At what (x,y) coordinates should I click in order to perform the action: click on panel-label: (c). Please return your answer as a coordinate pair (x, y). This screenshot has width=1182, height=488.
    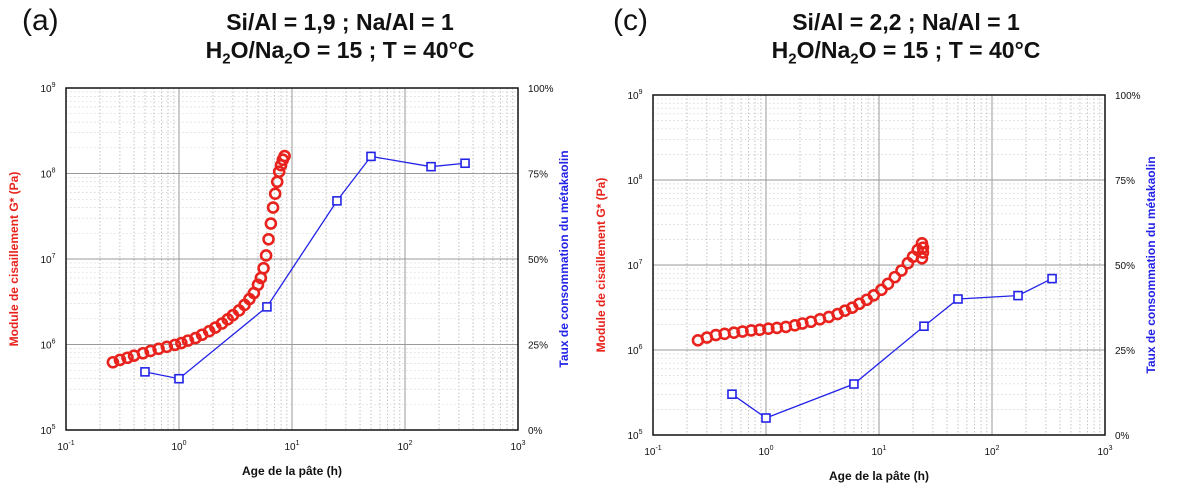
    Looking at the image, I should click on (630, 20).